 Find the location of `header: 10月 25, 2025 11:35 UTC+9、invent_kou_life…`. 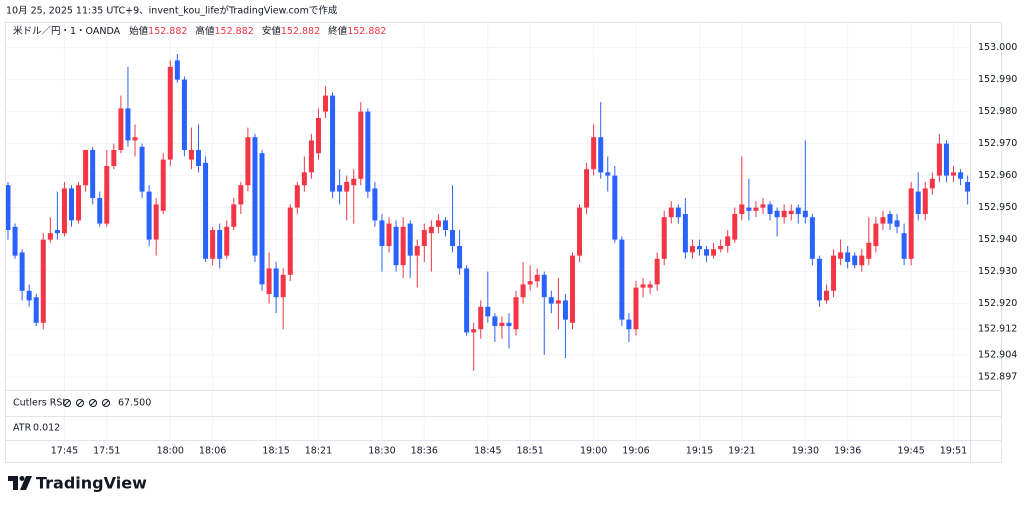

header: 10月 25, 2025 11:35 UTC+9、invent_kou_life… is located at coordinates (172, 11).